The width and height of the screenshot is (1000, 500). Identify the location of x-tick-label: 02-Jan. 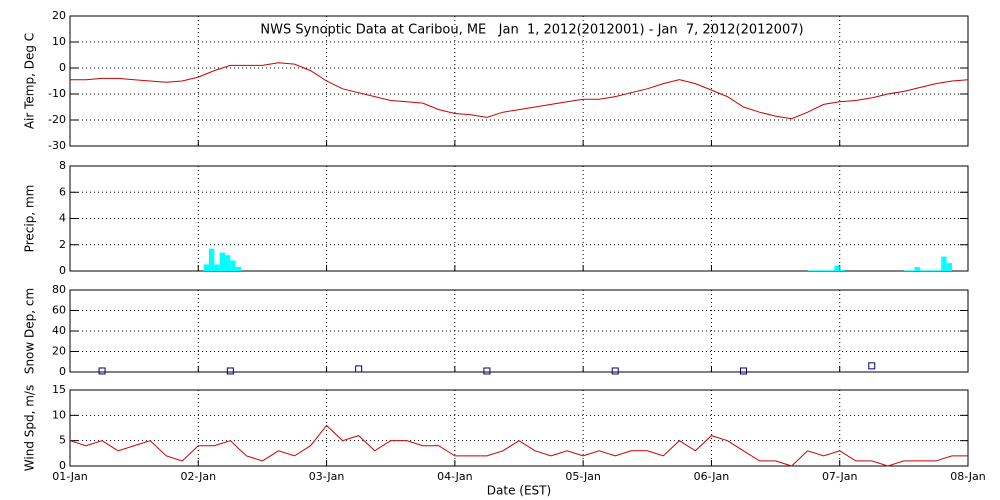
(199, 476).